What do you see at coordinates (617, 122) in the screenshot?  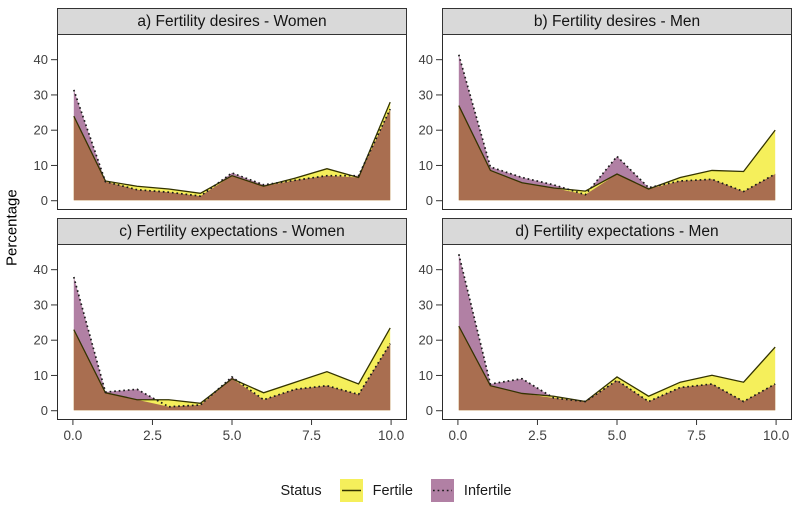 I see `panel-b-plot-area` at bounding box center [617, 122].